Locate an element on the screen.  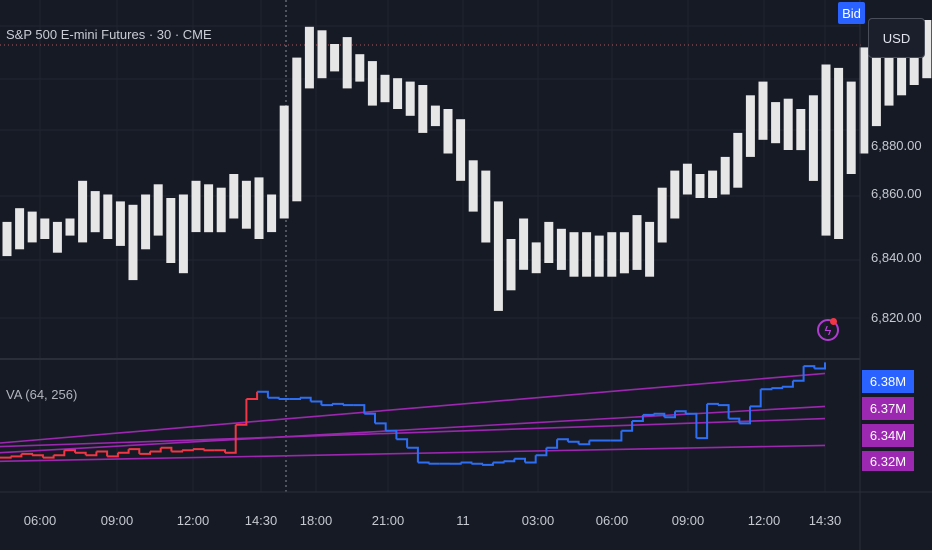
y-tick-label: 6,860.00 is located at coordinates (896, 193).